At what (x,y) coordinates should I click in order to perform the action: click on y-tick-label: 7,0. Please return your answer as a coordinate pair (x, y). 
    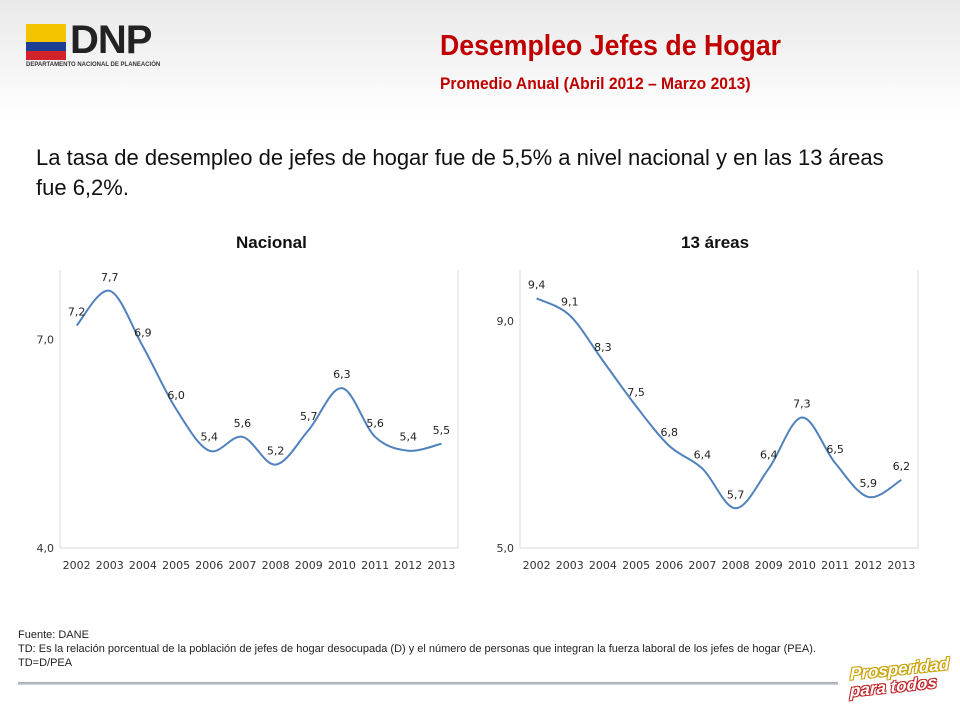
    Looking at the image, I should click on (46, 340).